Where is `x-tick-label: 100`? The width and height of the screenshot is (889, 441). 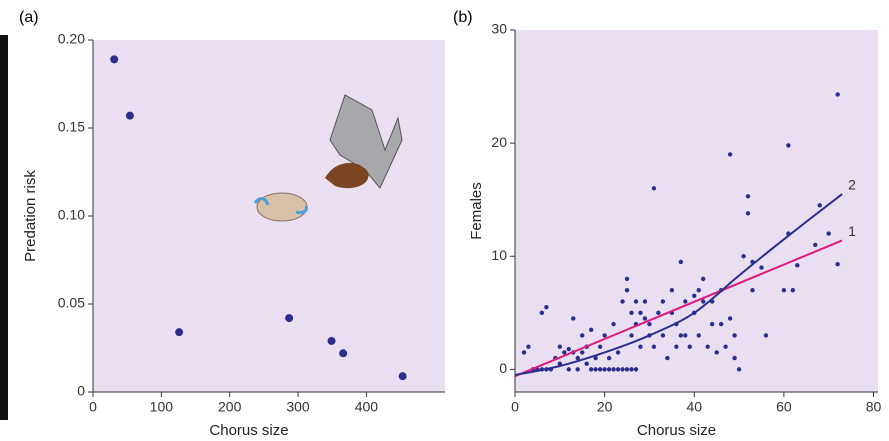
x-tick-label: 100 is located at coordinates (162, 407).